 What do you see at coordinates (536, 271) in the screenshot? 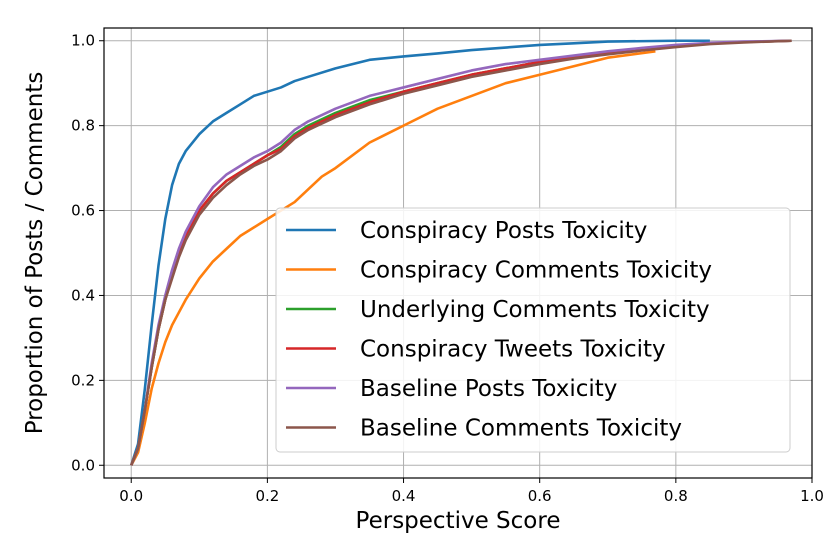
I see `legend-label-2: Conspiracy Comments Toxicity` at bounding box center [536, 271].